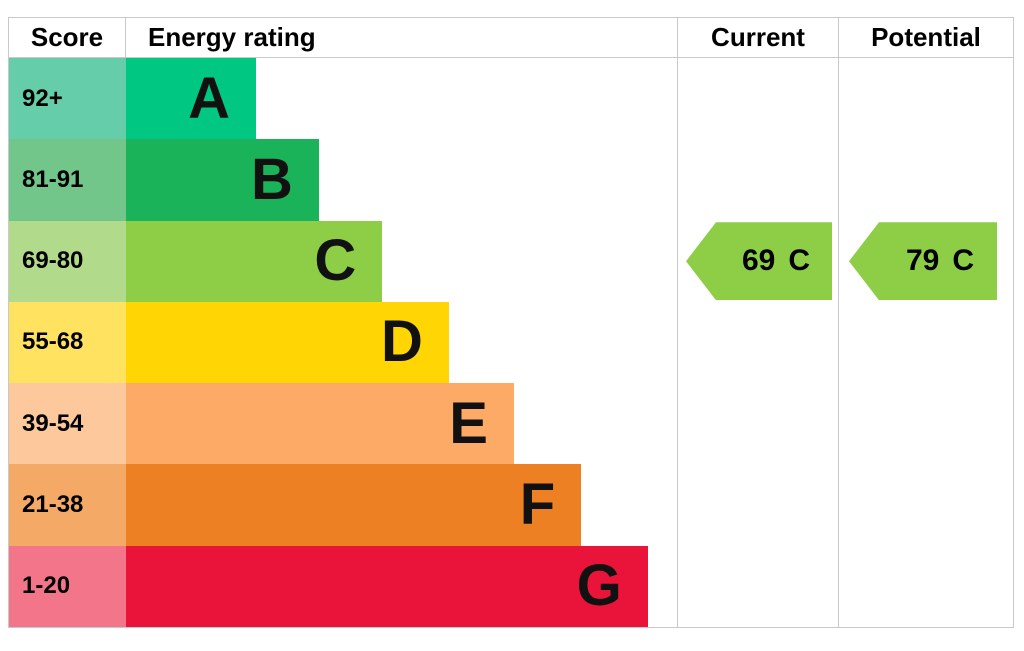 This screenshot has width=1024, height=651. Describe the element at coordinates (401, 180) in the screenshot. I see `band-bar-area: B` at that location.